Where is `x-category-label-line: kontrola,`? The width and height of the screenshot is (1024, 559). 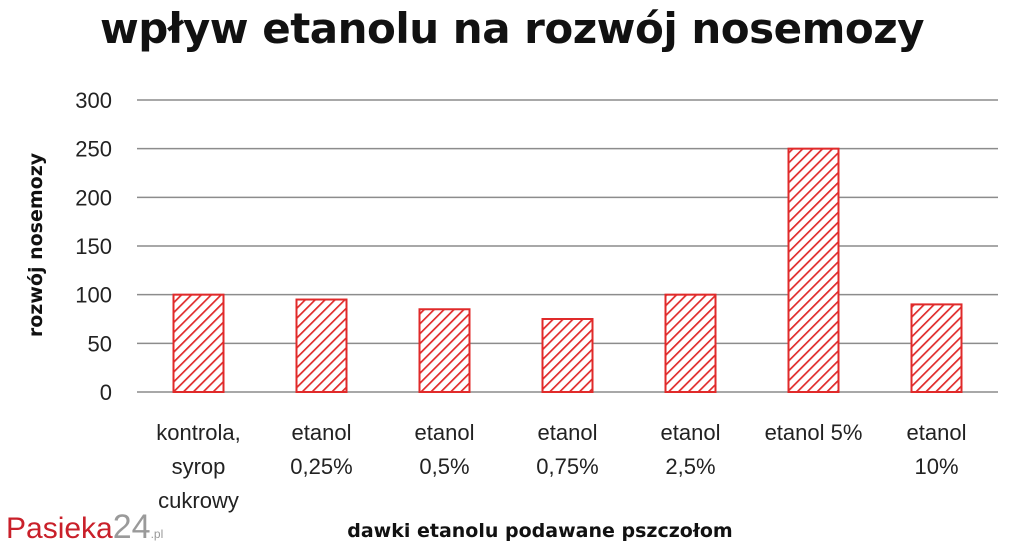
x-category-label-line: kontrola, is located at coordinates (198, 432).